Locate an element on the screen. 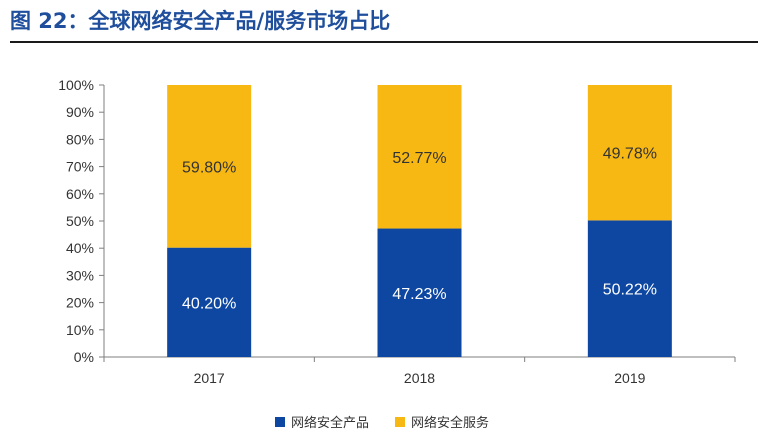  bar-segment-services-2017 is located at coordinates (209, 166).